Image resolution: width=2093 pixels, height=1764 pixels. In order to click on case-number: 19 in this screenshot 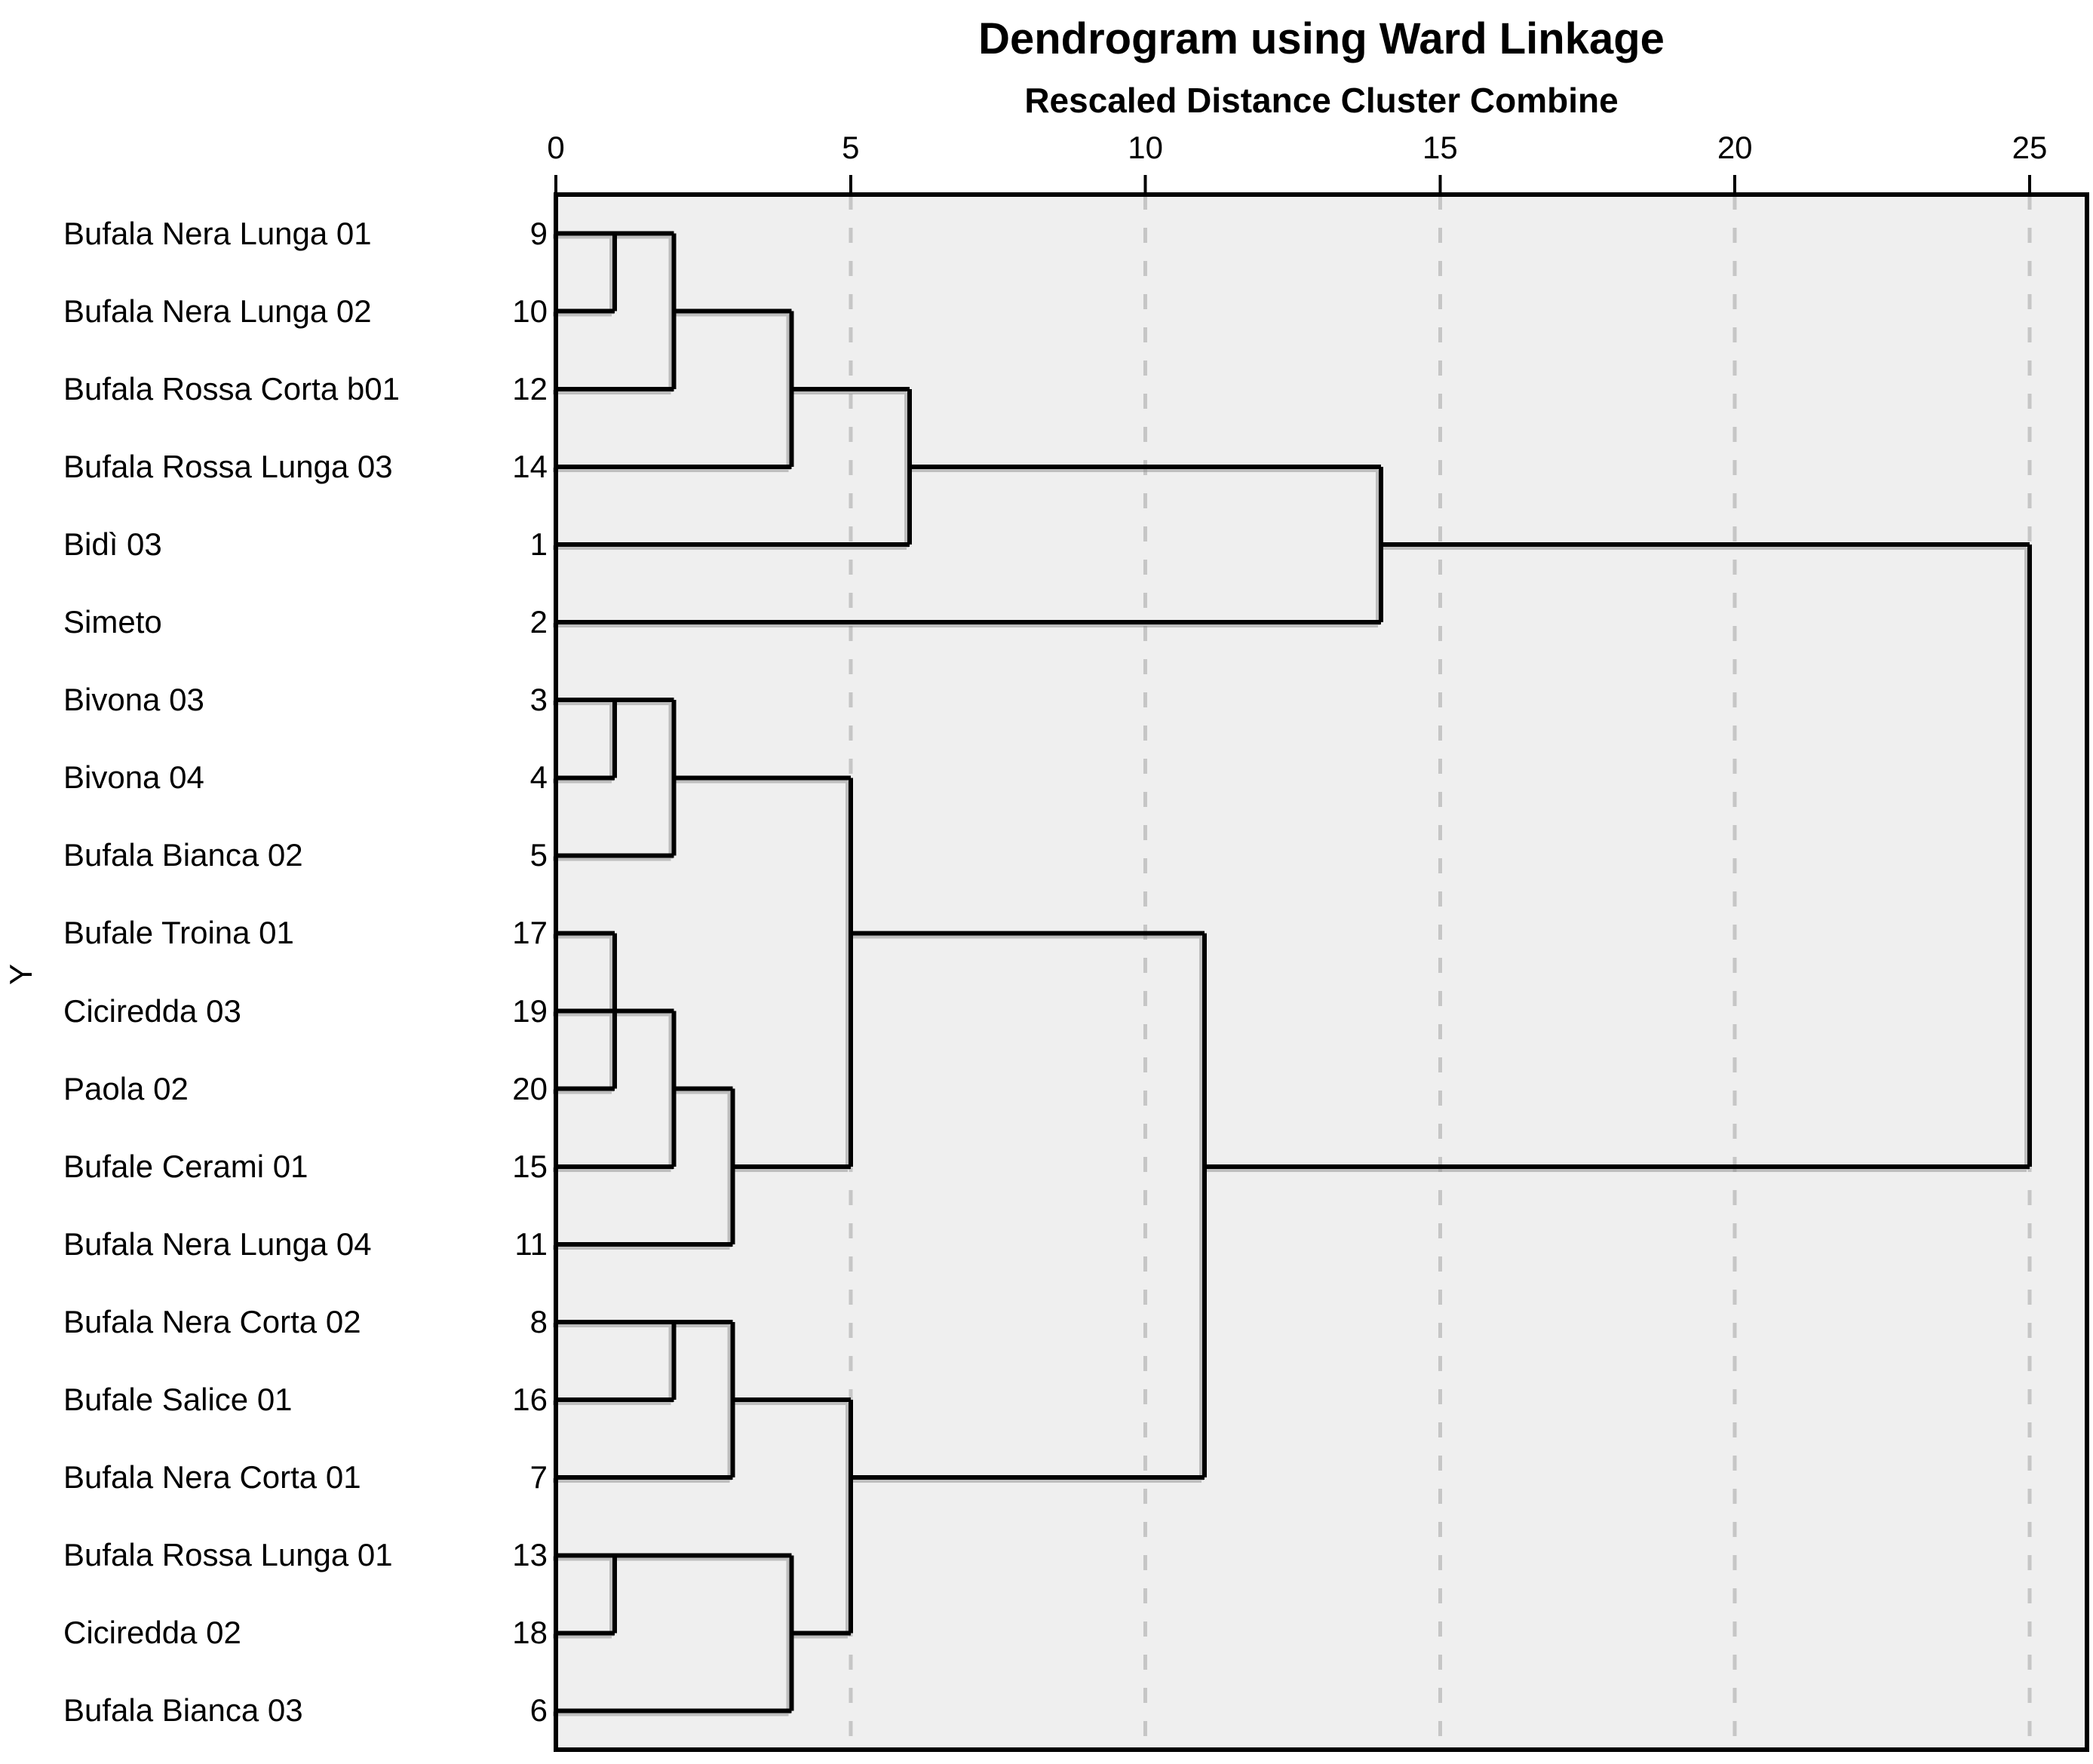, I will do `click(530, 1010)`.